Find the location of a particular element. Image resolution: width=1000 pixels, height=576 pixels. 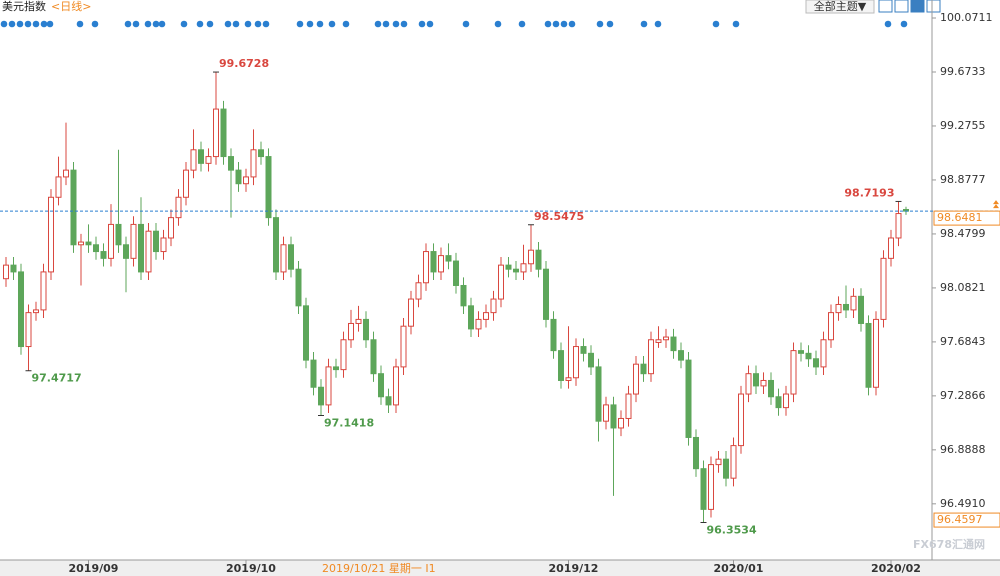

y-tick-label: 99.2755 is located at coordinates (963, 125).